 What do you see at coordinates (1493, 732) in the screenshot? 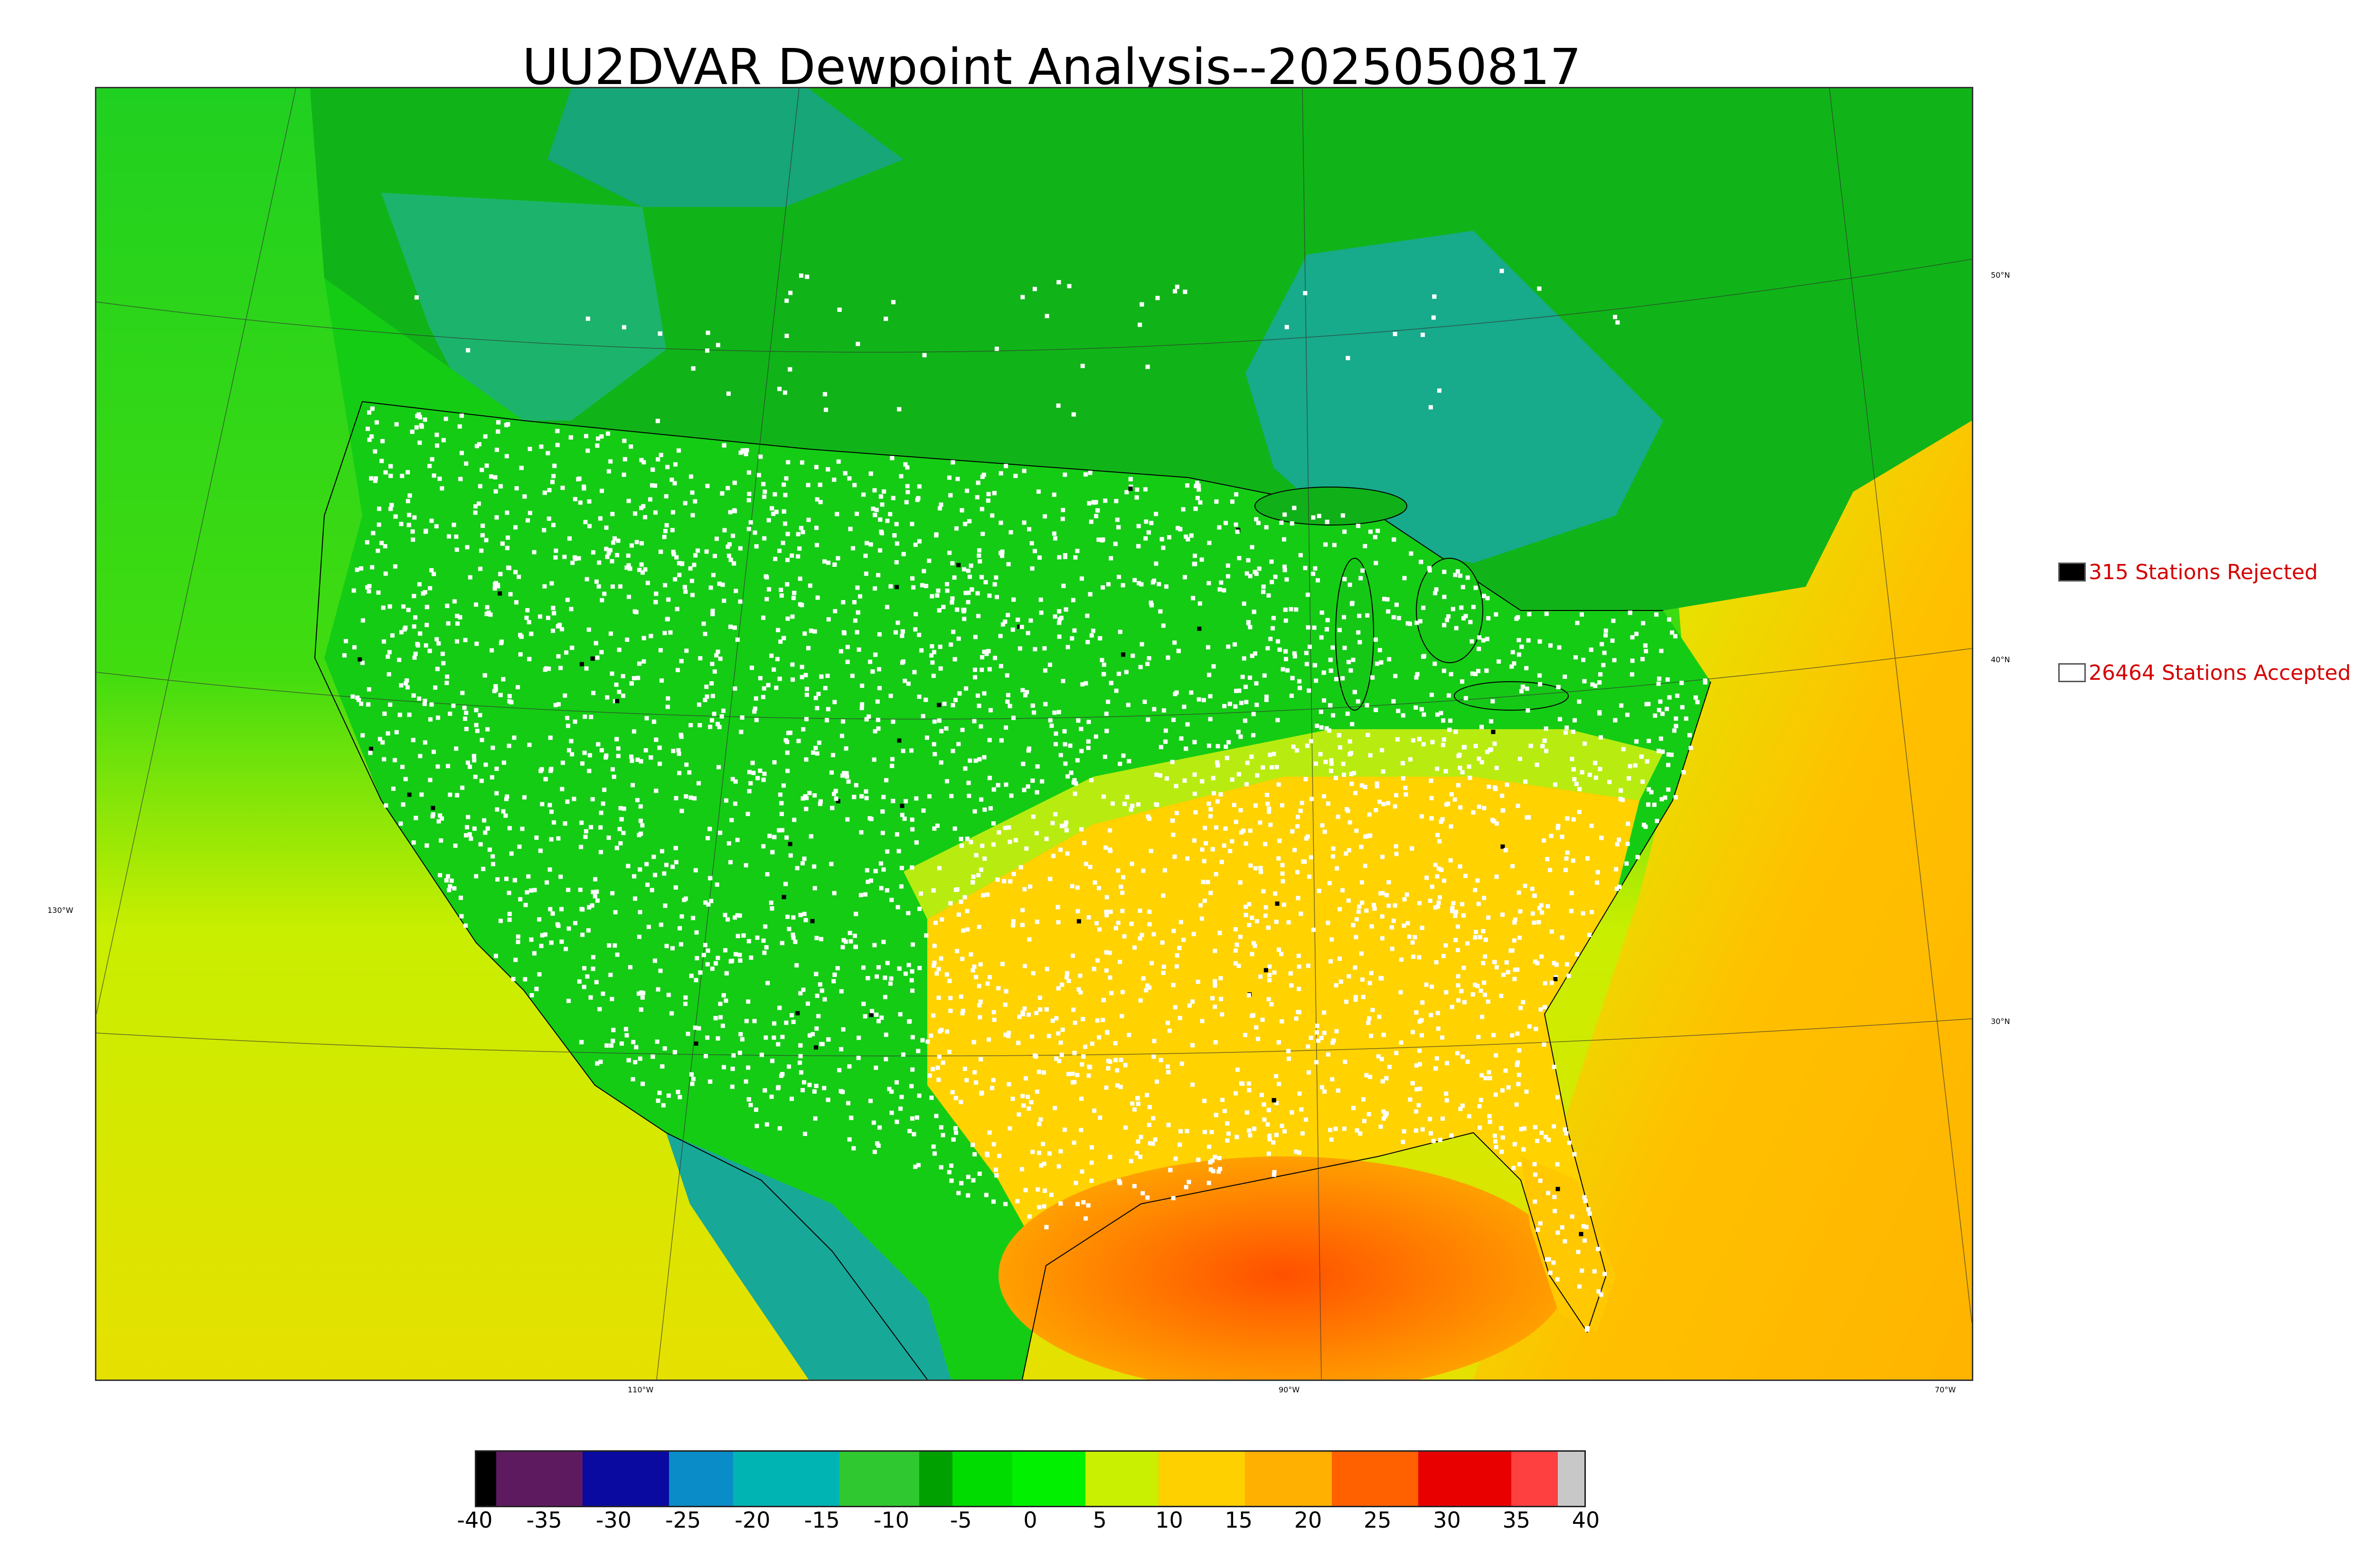
I see `rejected-station-marker` at bounding box center [1493, 732].